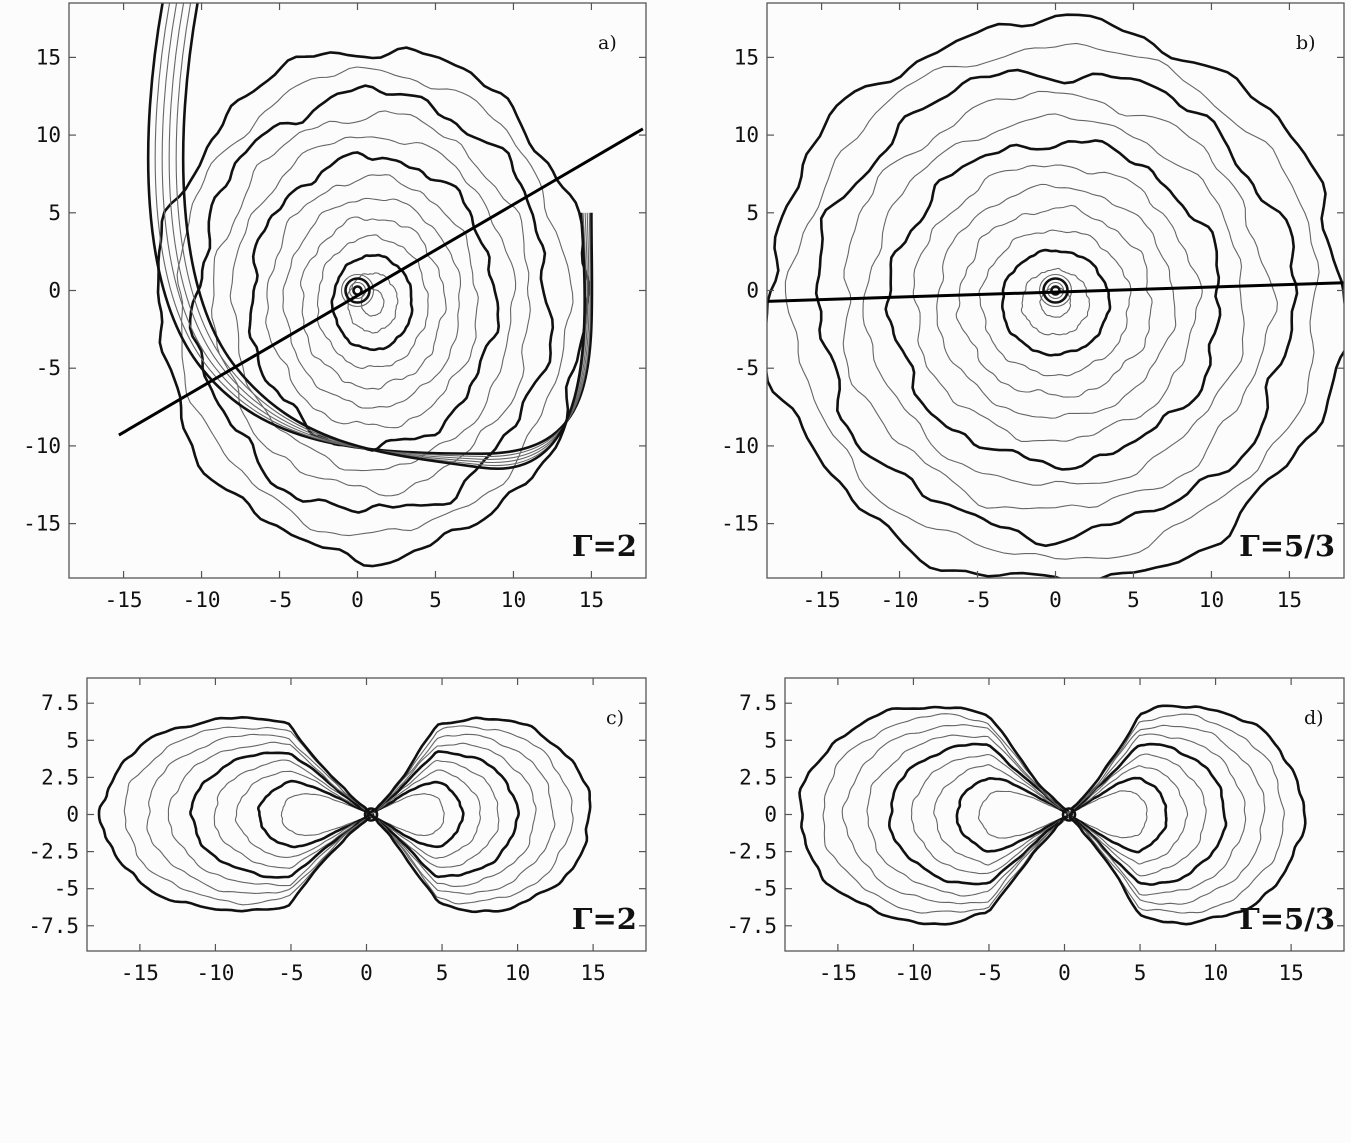 Image resolution: width=1351 pixels, height=1143 pixels. I want to click on panel-label: d), so click(1314, 718).